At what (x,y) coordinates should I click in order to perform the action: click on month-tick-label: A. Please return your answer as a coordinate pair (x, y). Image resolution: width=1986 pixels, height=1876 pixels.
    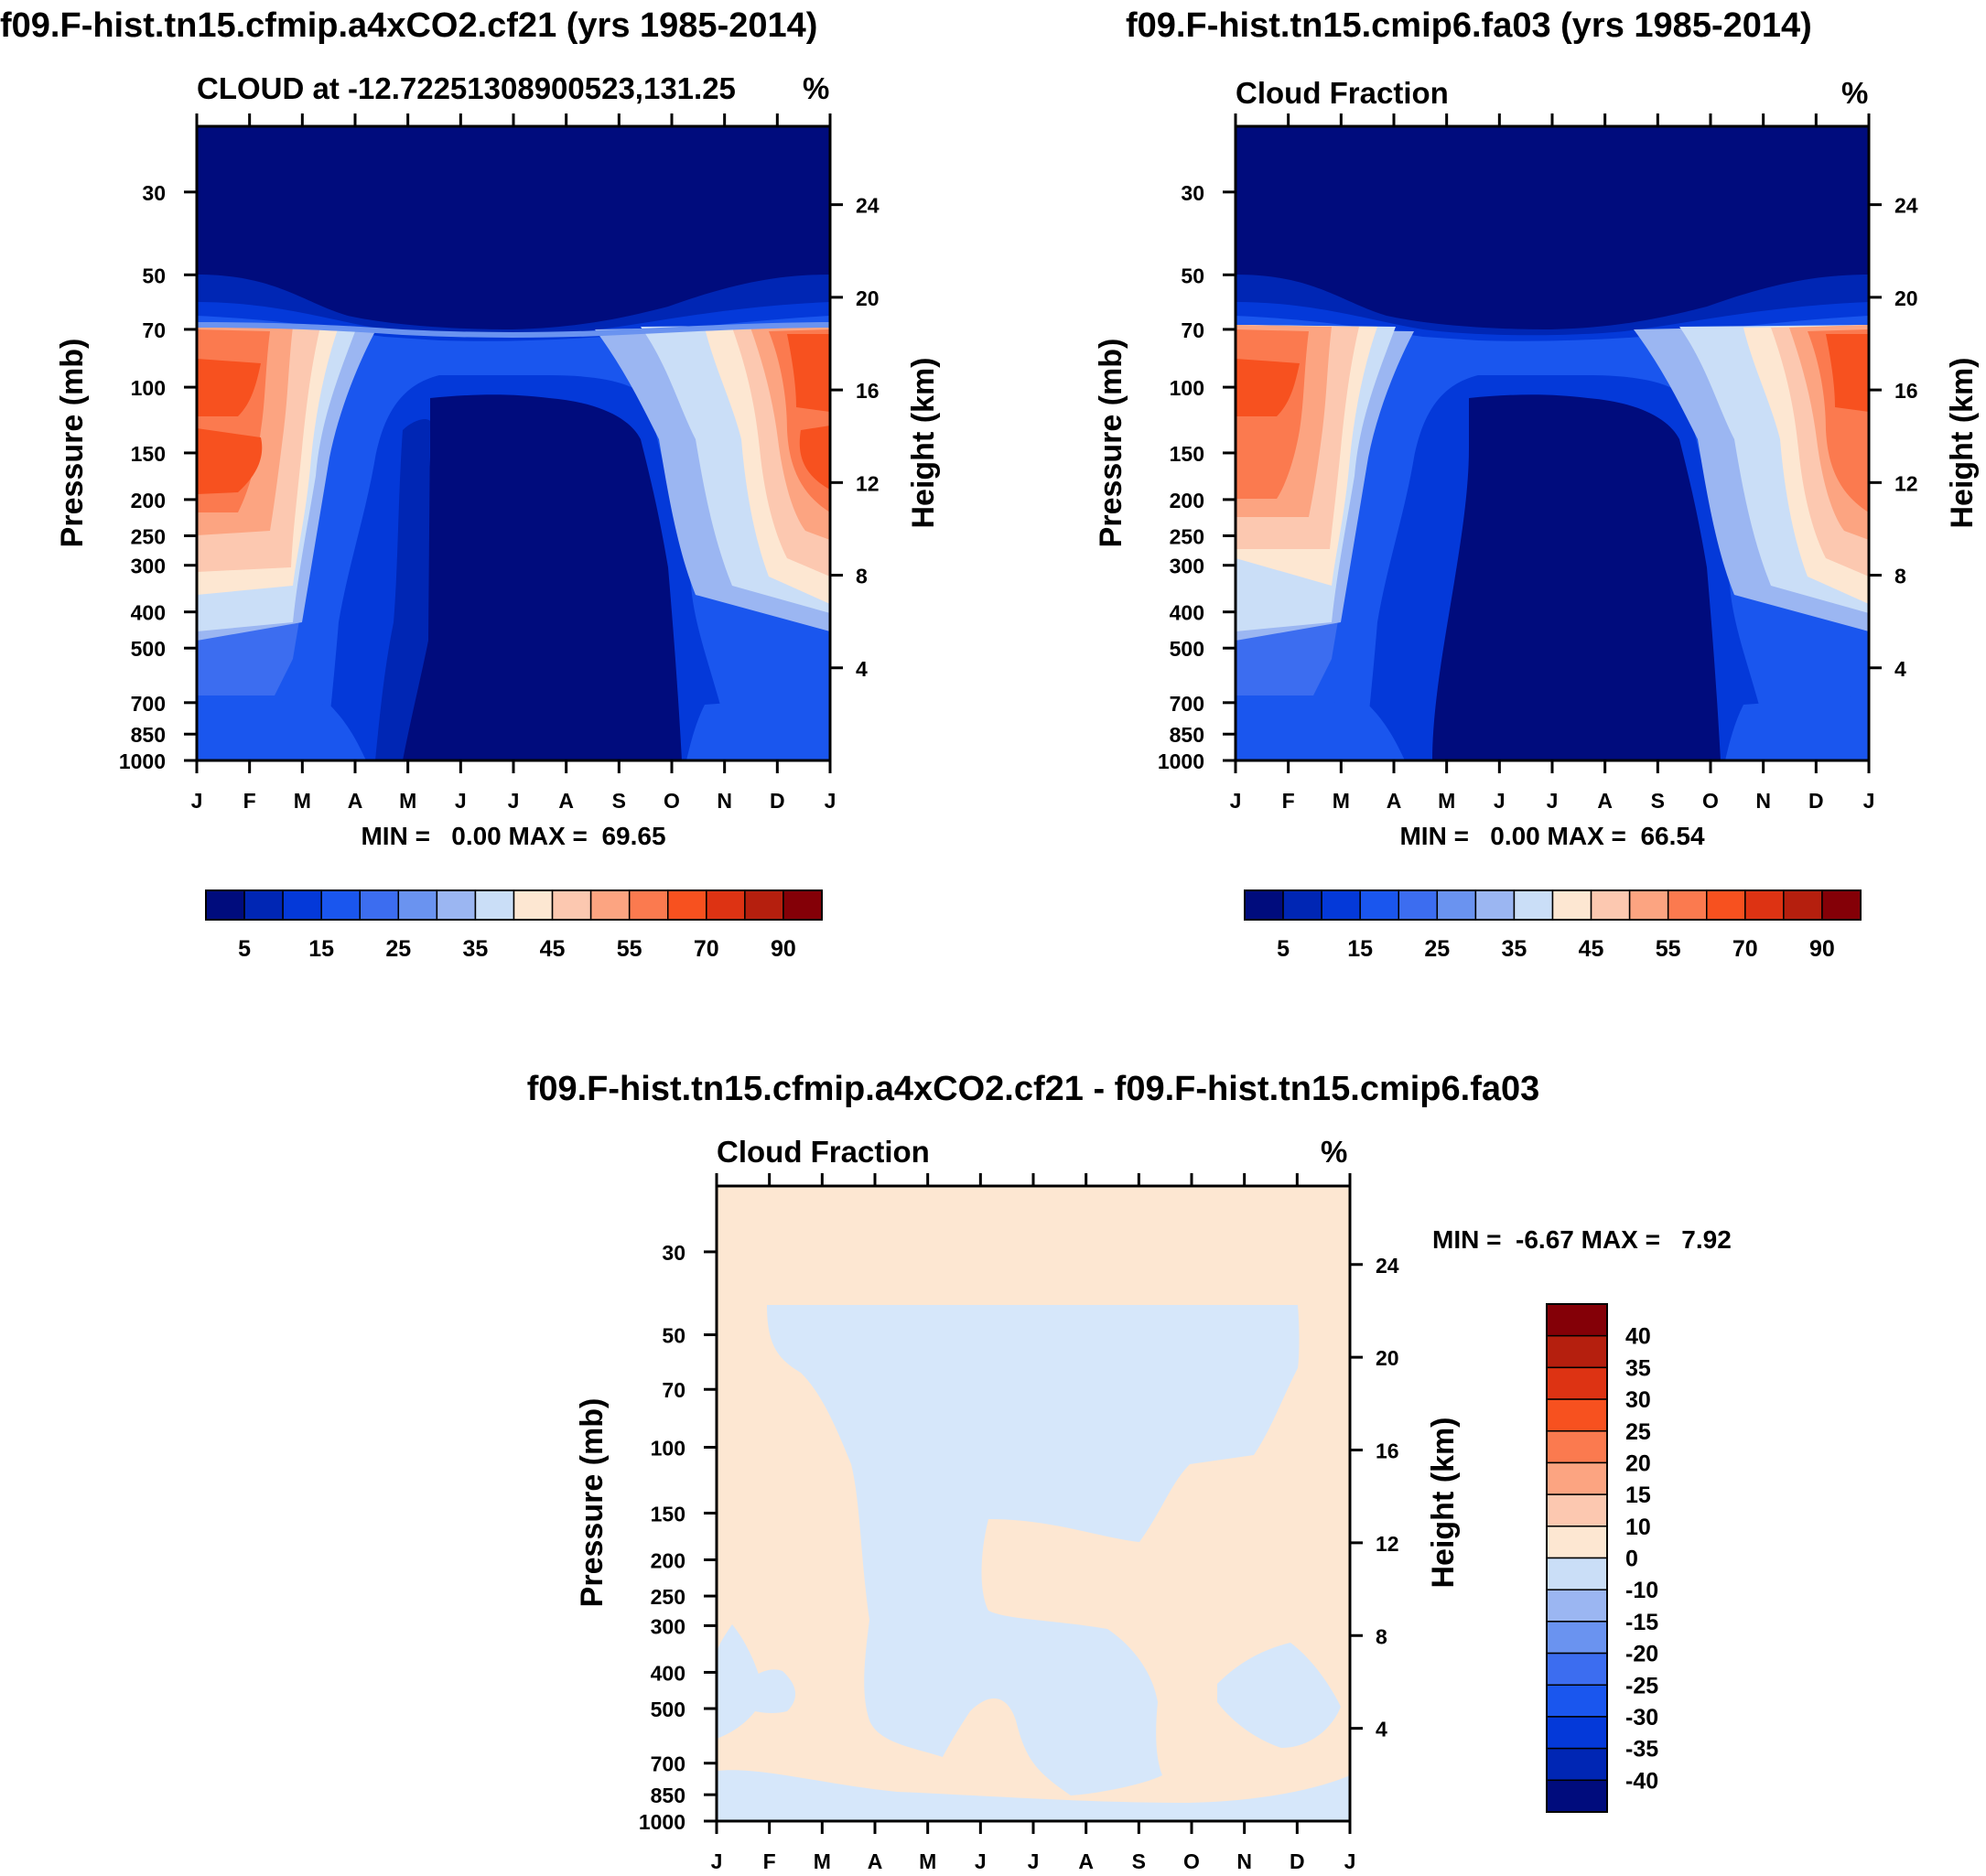
    Looking at the image, I should click on (566, 801).